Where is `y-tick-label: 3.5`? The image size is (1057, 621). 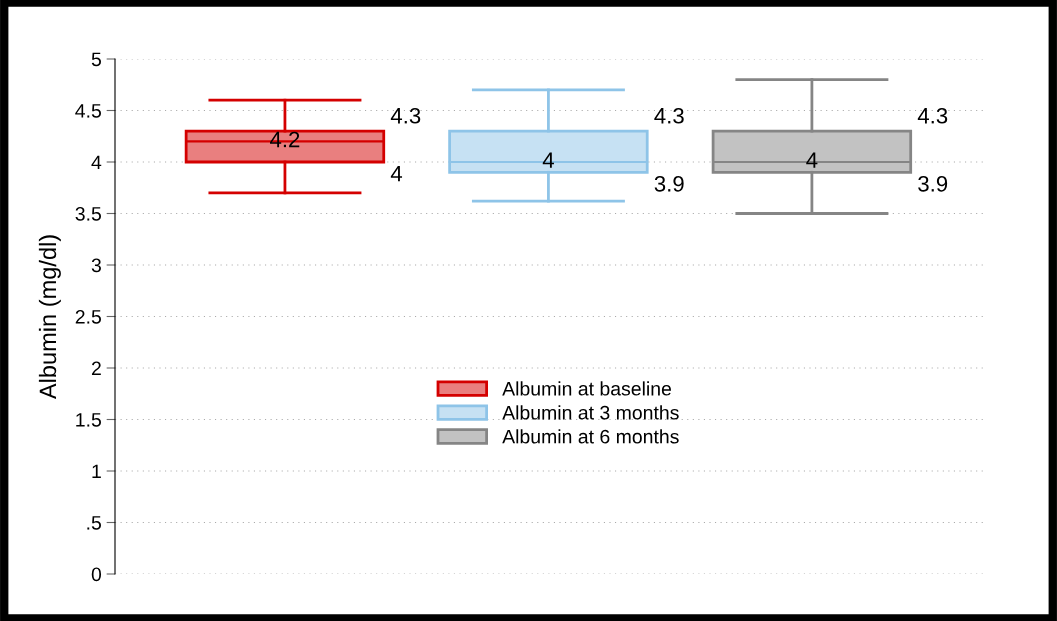
y-tick-label: 3.5 is located at coordinates (88, 213).